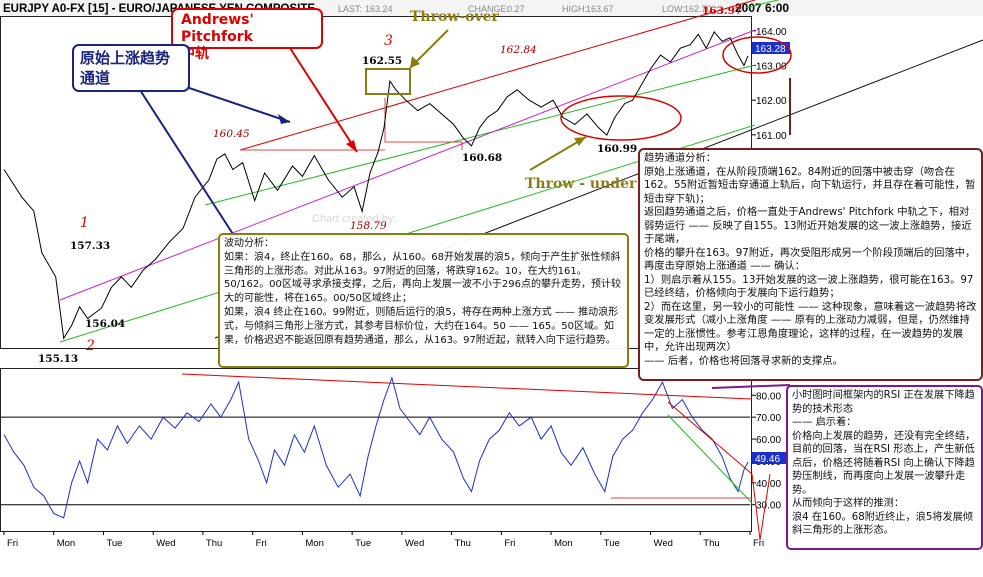  I want to click on throw-under-ellipse, so click(621, 118).